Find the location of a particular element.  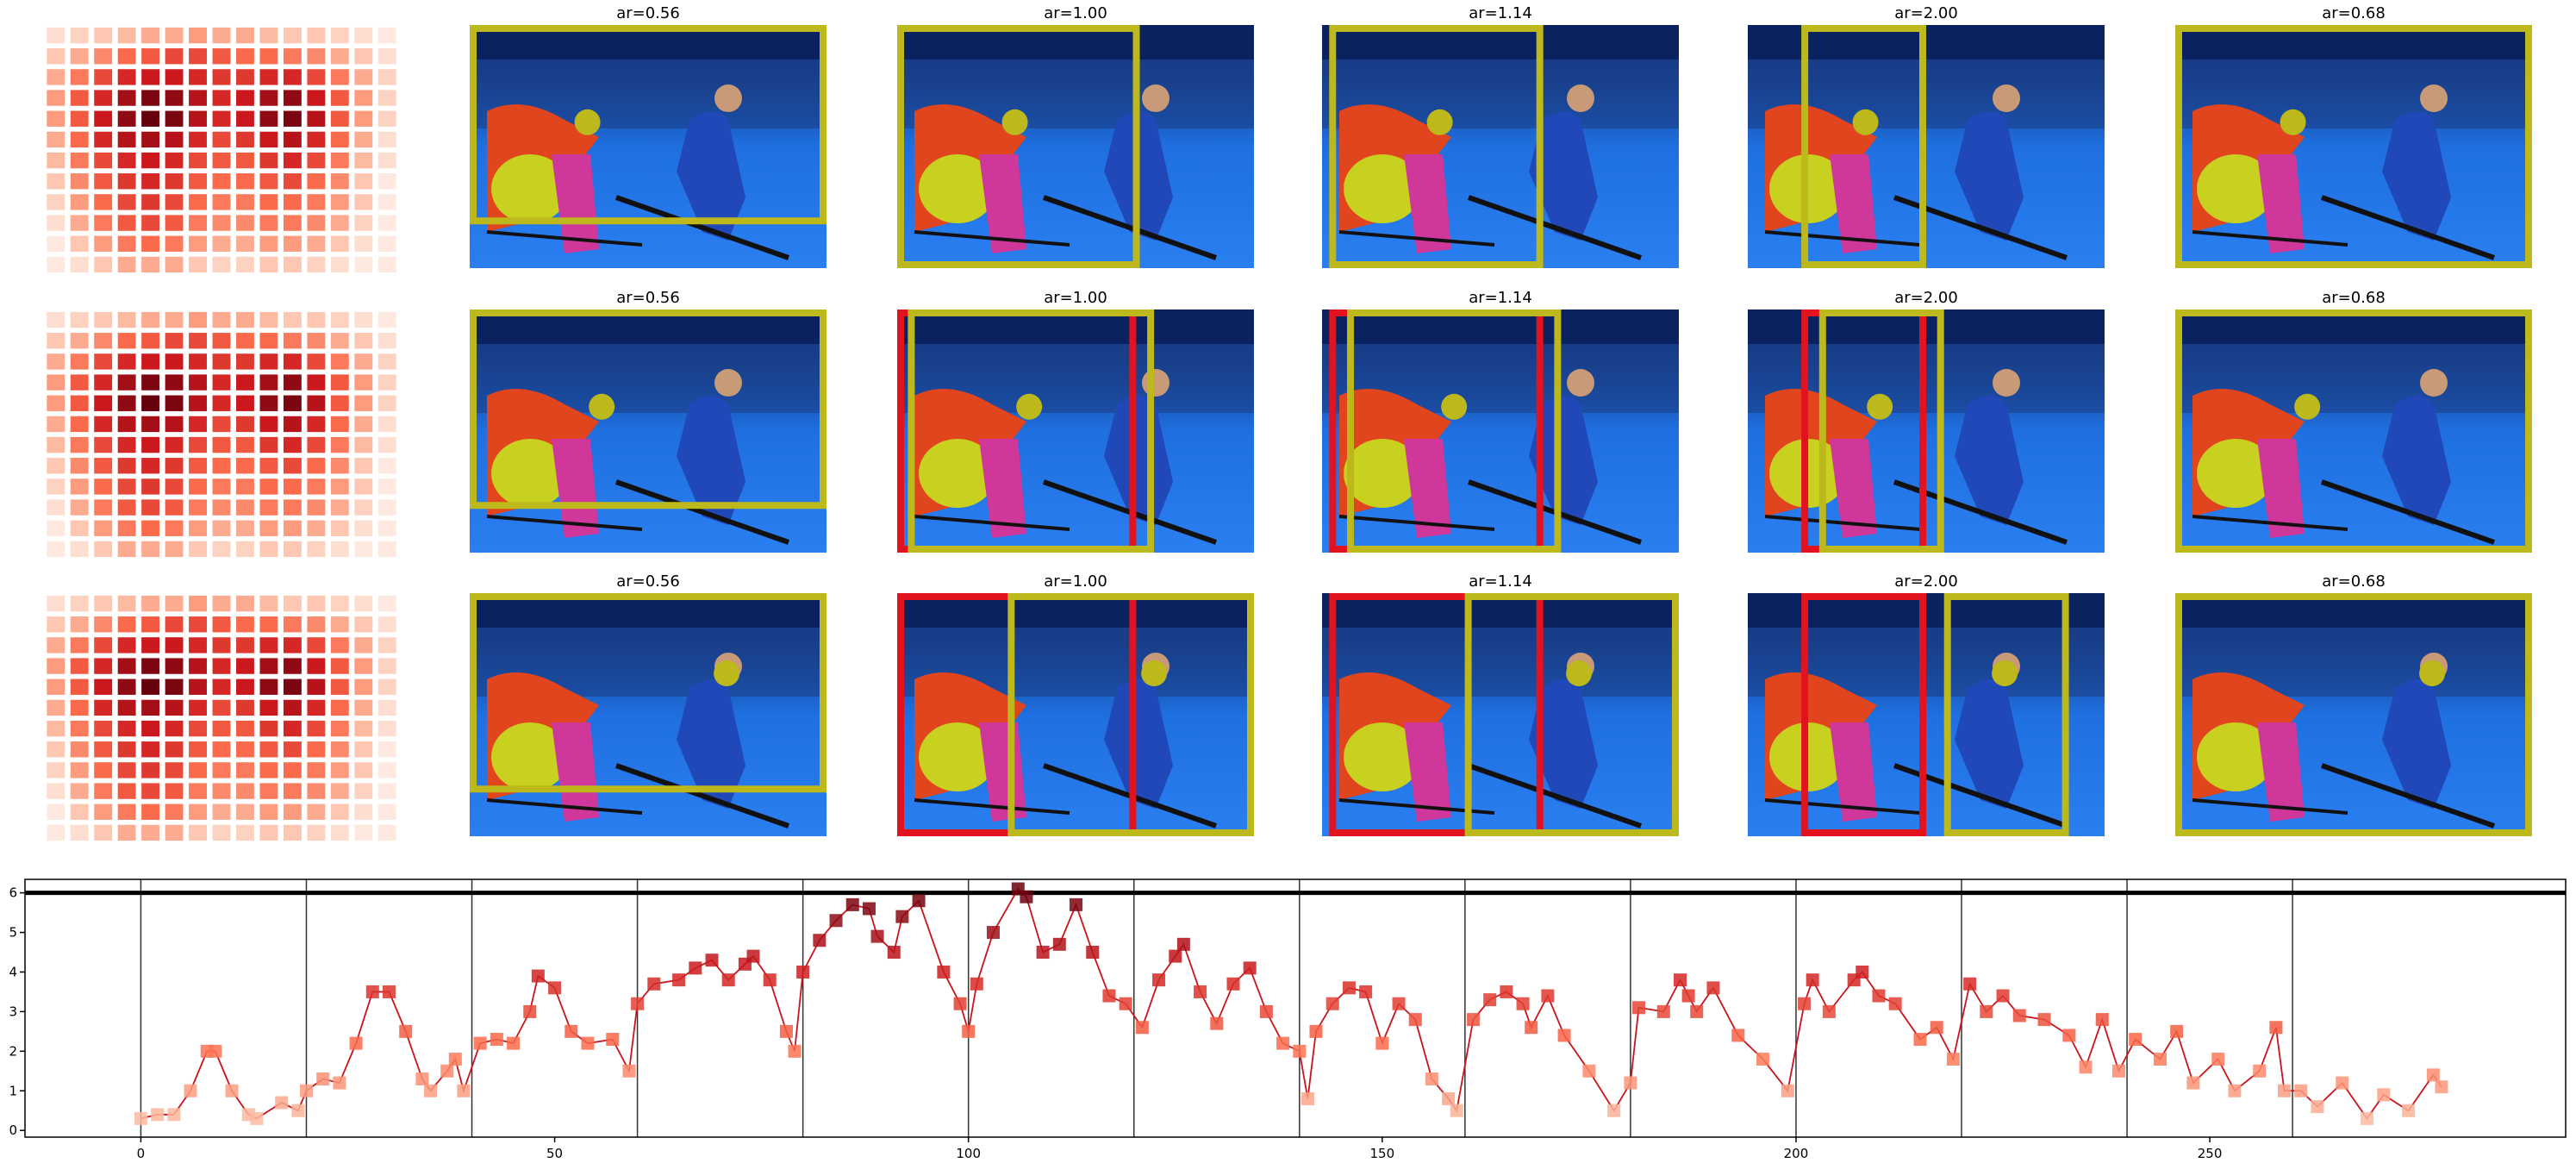

photo is located at coordinates (1075, 146).